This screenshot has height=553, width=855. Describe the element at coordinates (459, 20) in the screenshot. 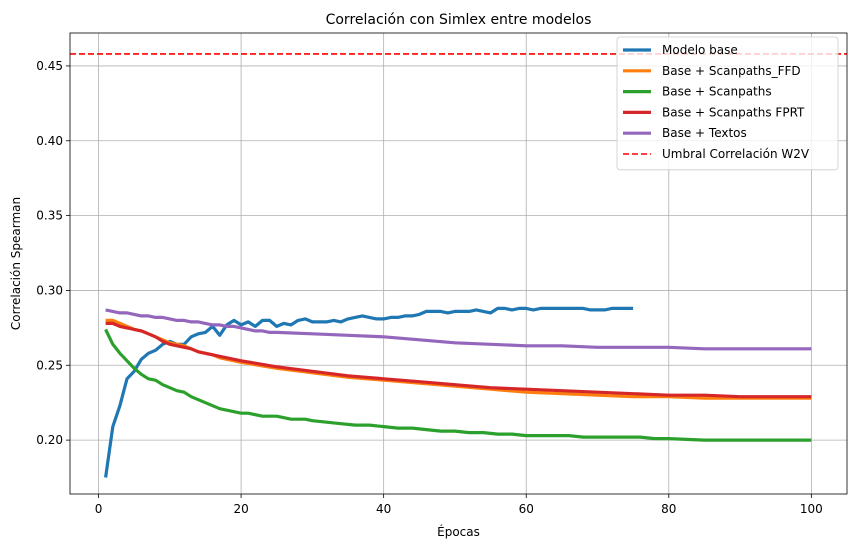

I see `chart-title: Correlación con Simlex entre modelos` at that location.